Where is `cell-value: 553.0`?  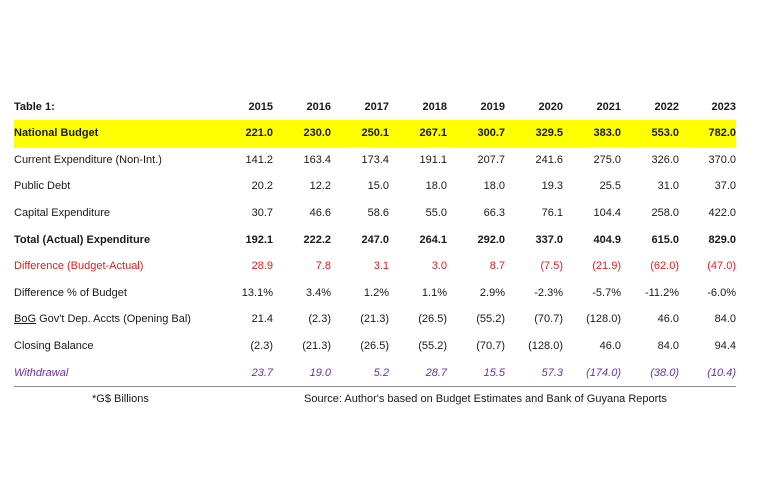 cell-value: 553.0 is located at coordinates (650, 133).